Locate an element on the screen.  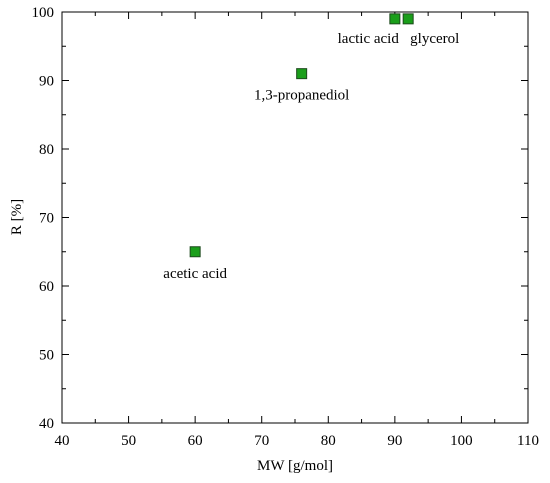
data-point-label: glycerol is located at coordinates (434, 39).